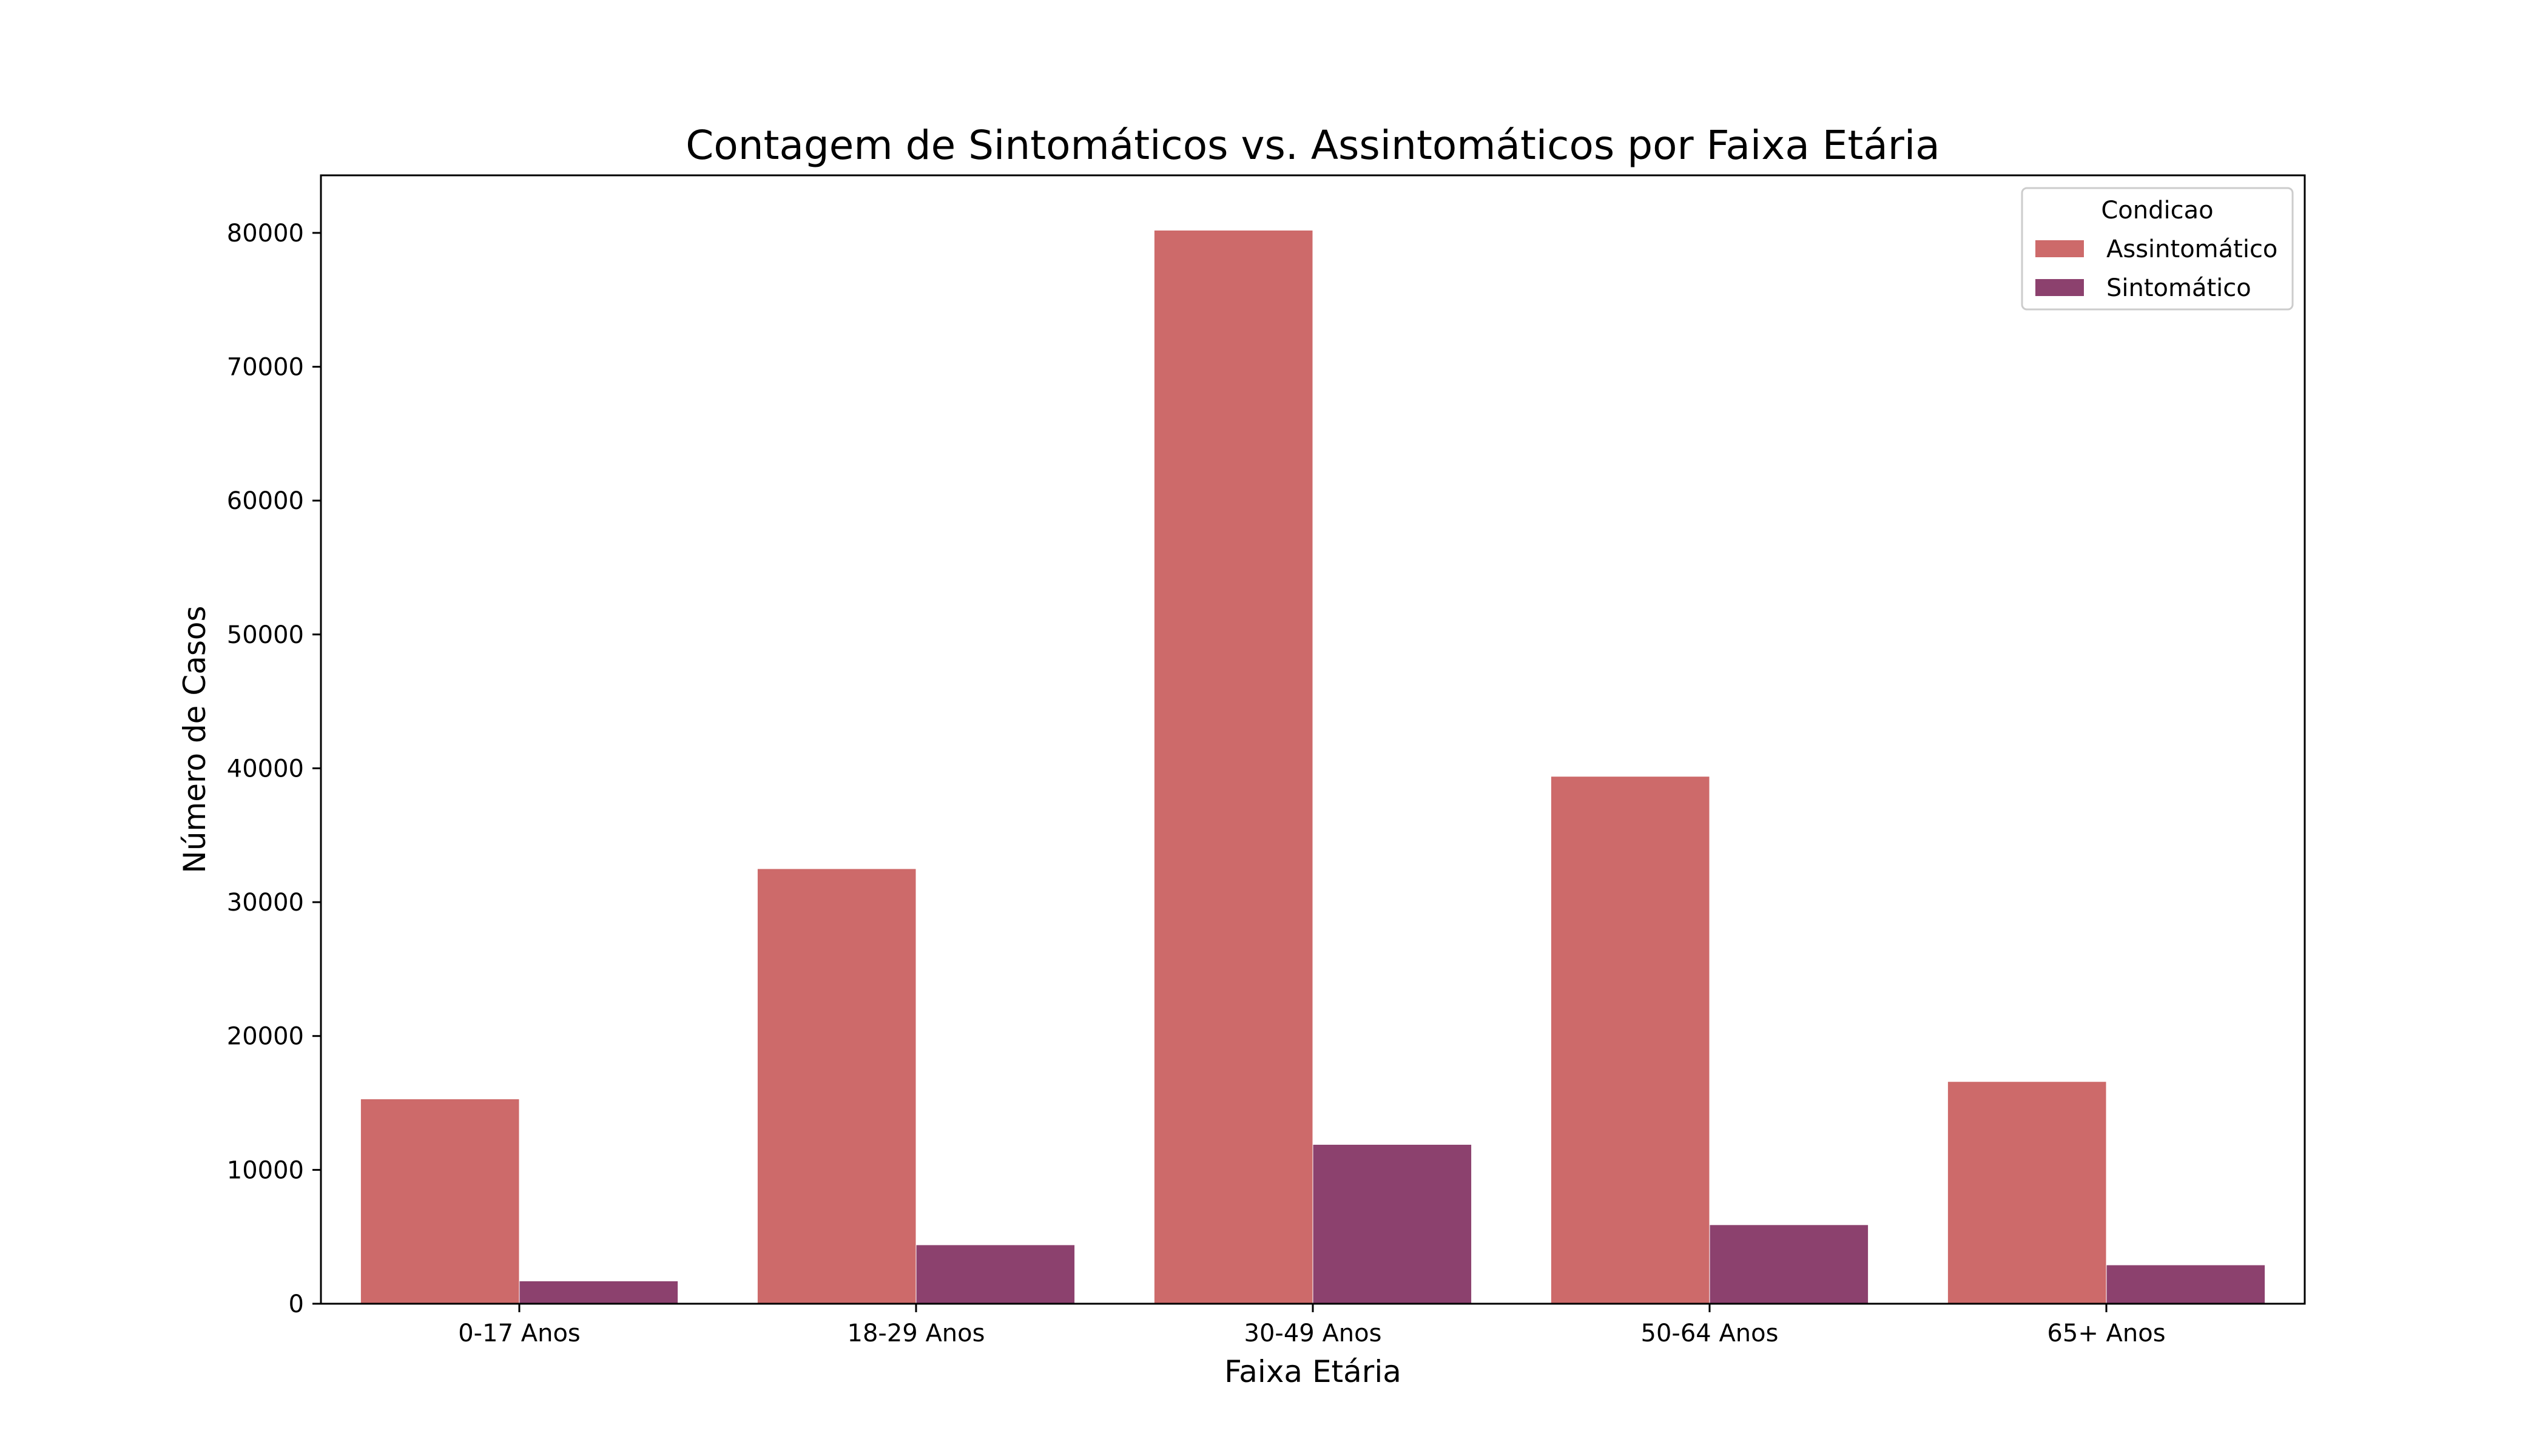 The width and height of the screenshot is (2548, 1456). I want to click on x-axis-title: Faixa Etária, so click(1312, 1371).